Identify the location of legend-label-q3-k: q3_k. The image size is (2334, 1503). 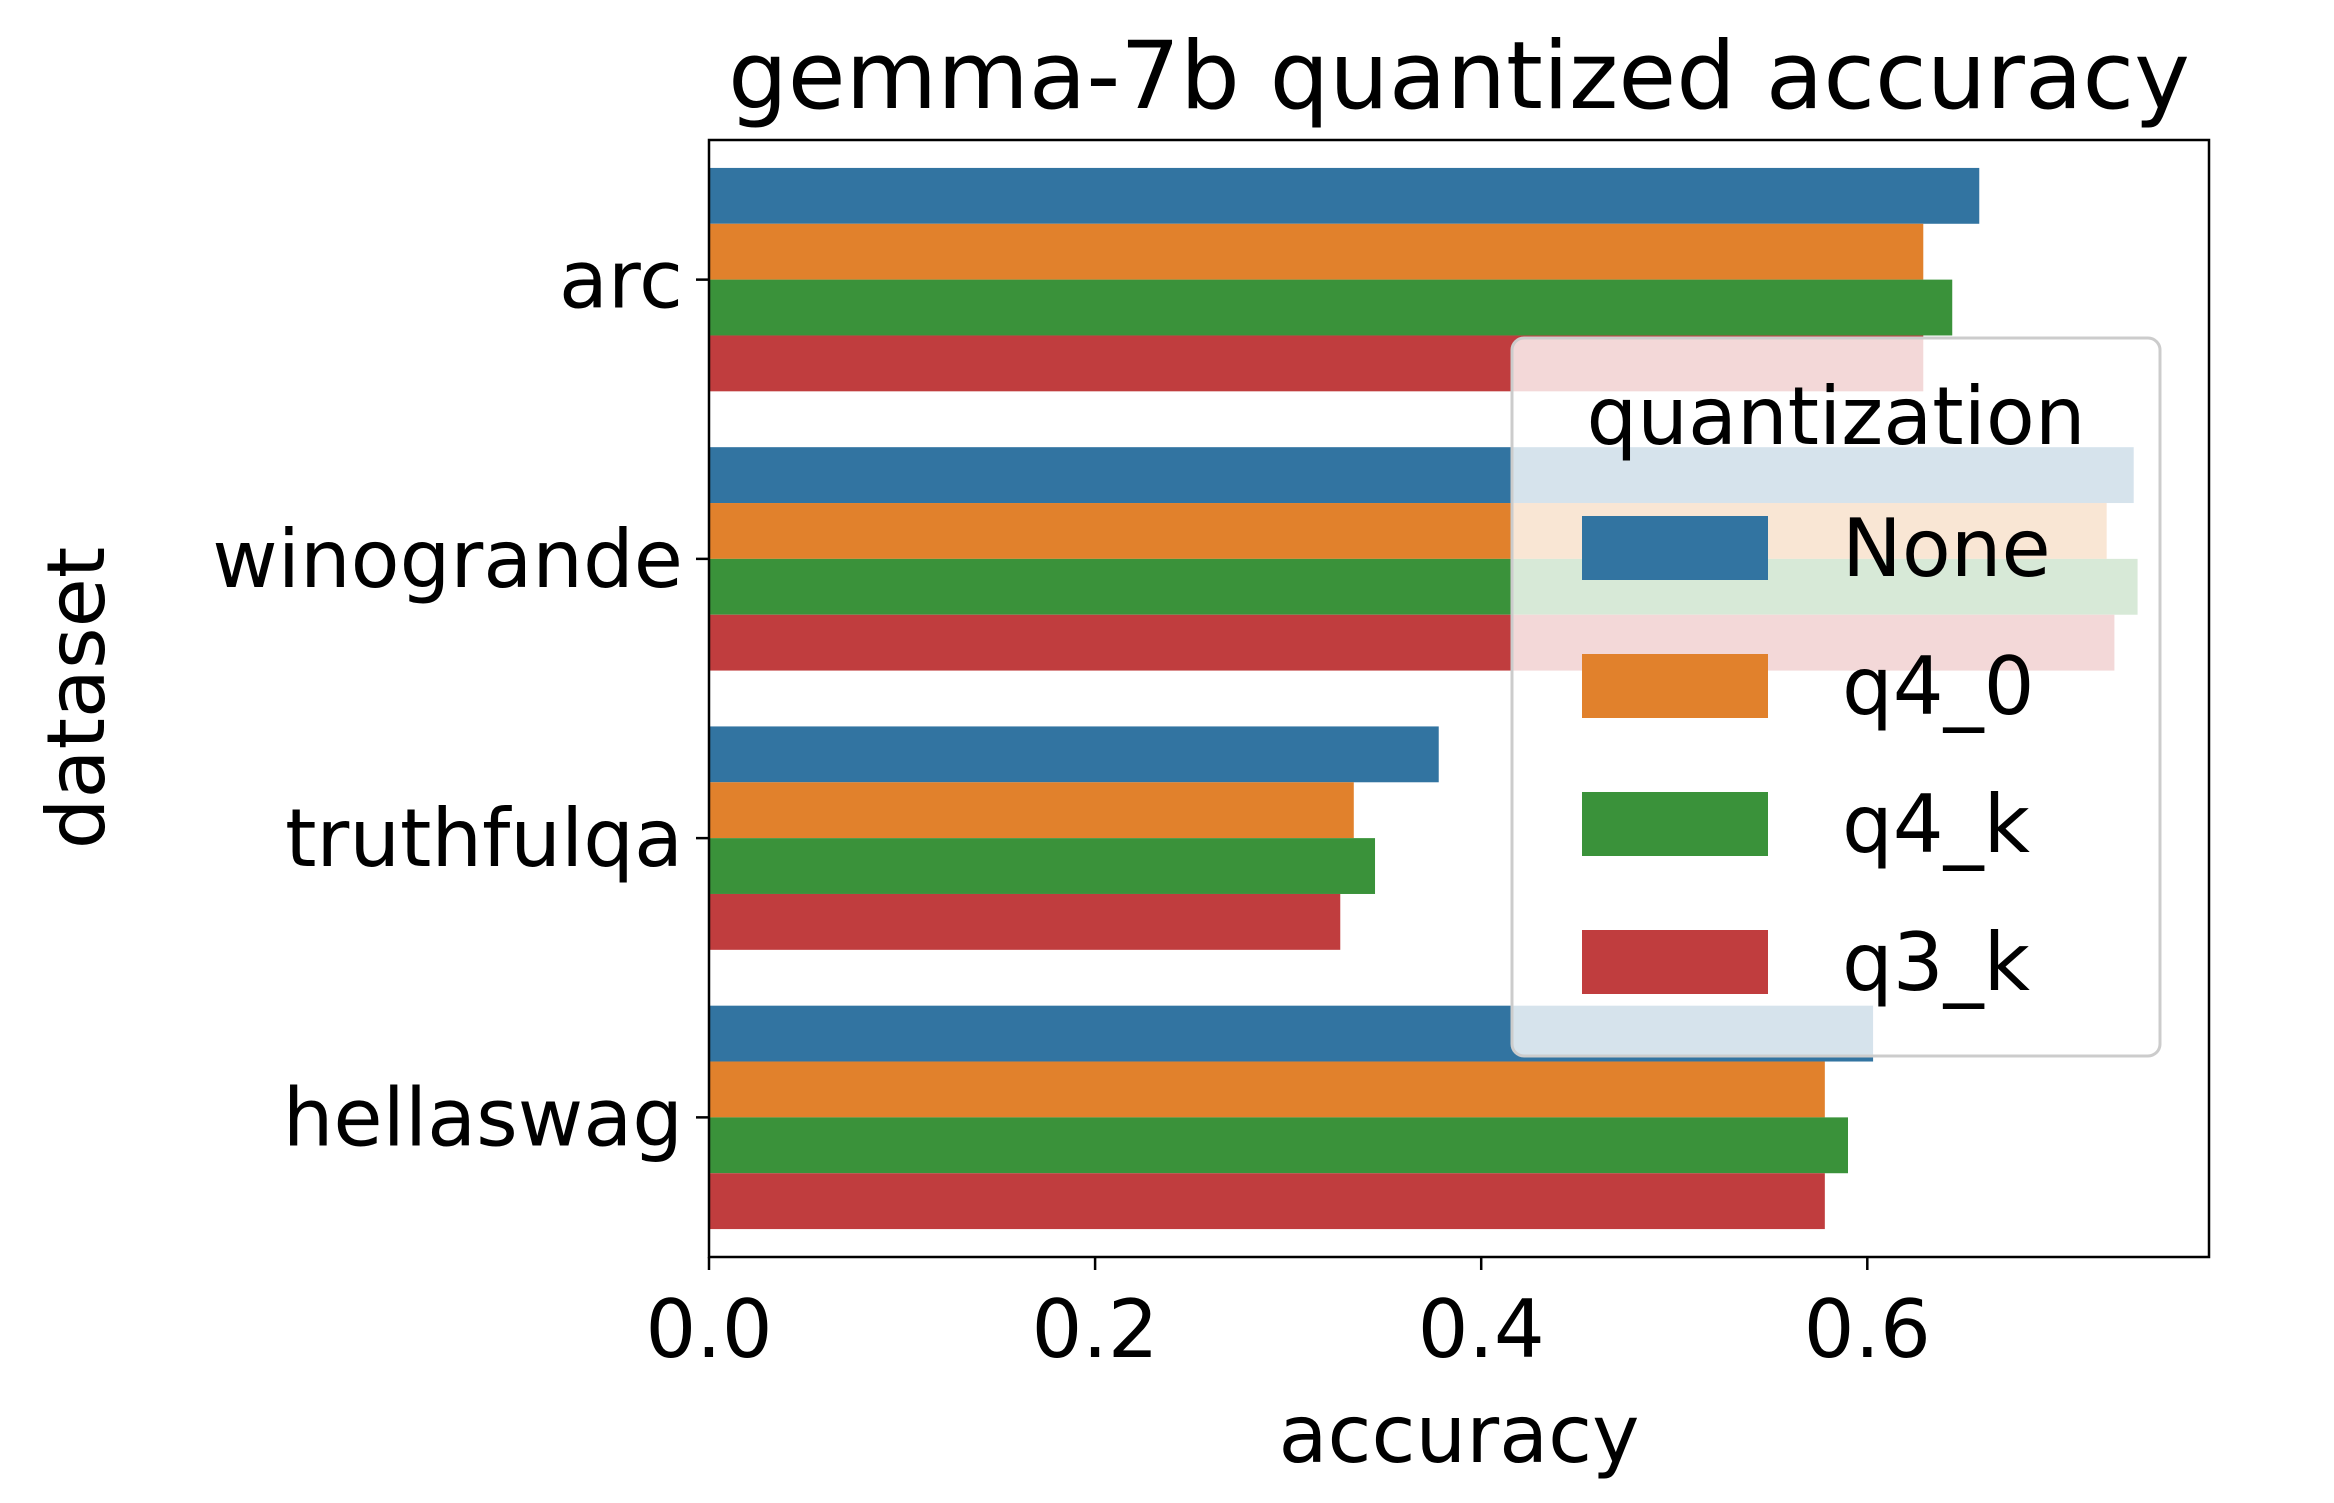
(1936, 962).